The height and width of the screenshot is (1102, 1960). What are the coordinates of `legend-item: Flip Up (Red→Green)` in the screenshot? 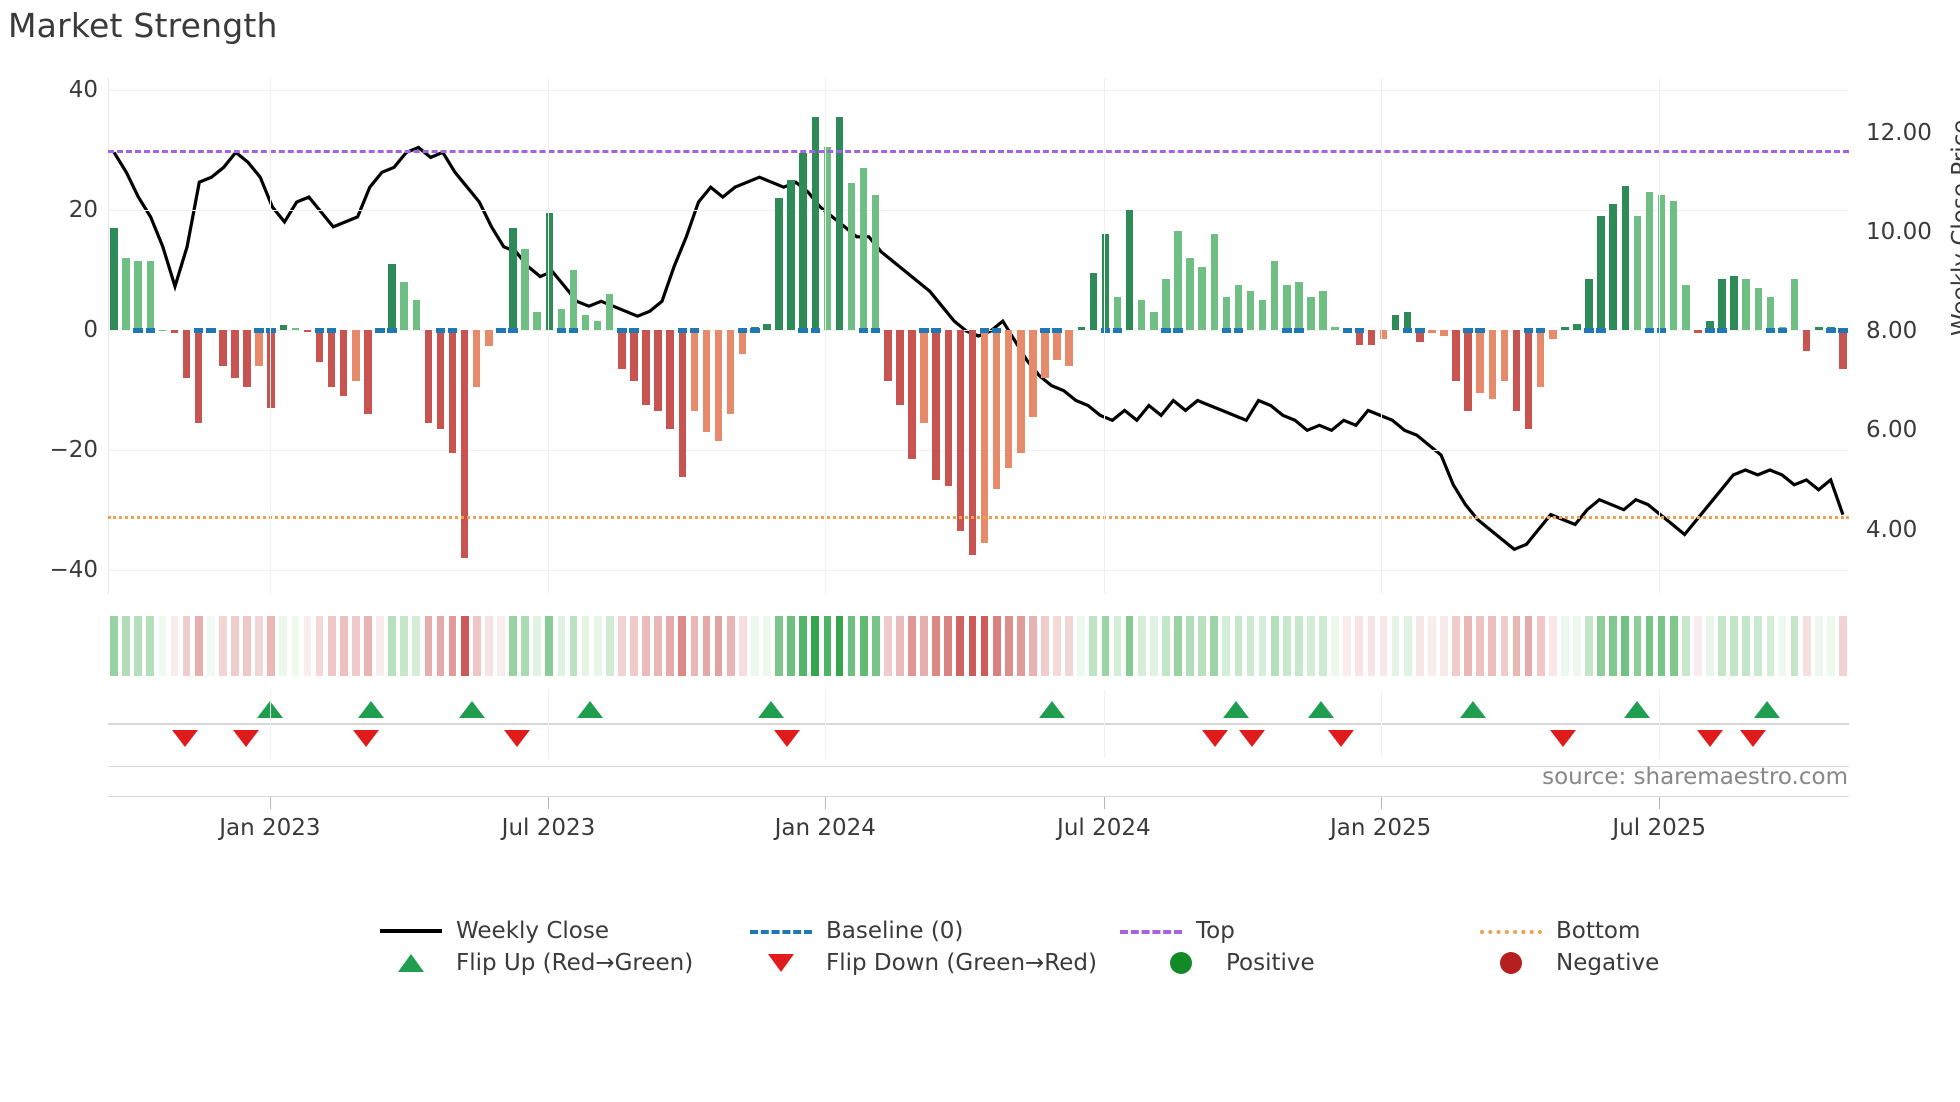 It's located at (536, 963).